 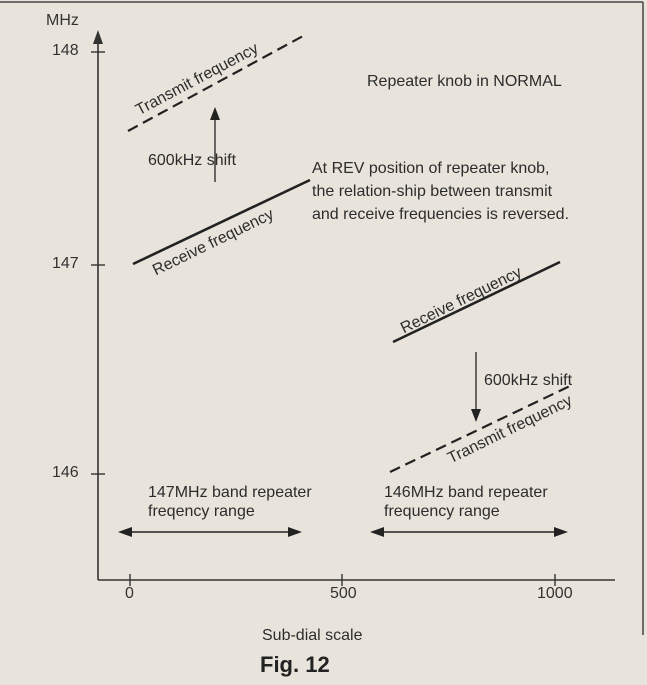 I want to click on left-shift-label: 600kHz shift, so click(x=192, y=160).